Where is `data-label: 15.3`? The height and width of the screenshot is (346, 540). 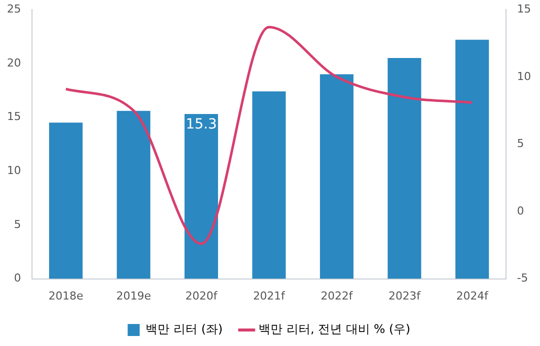
data-label: 15.3 is located at coordinates (201, 124).